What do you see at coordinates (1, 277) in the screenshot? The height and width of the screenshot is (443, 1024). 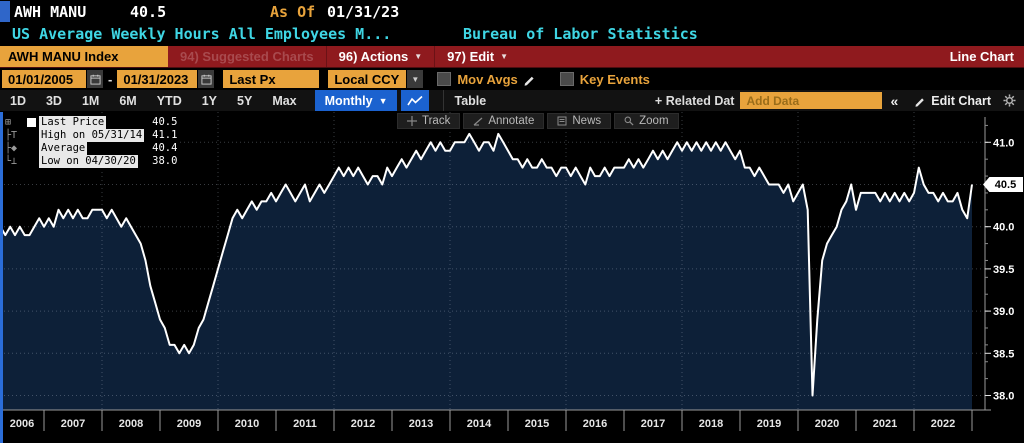 I see `chart-panel-left-border` at bounding box center [1, 277].